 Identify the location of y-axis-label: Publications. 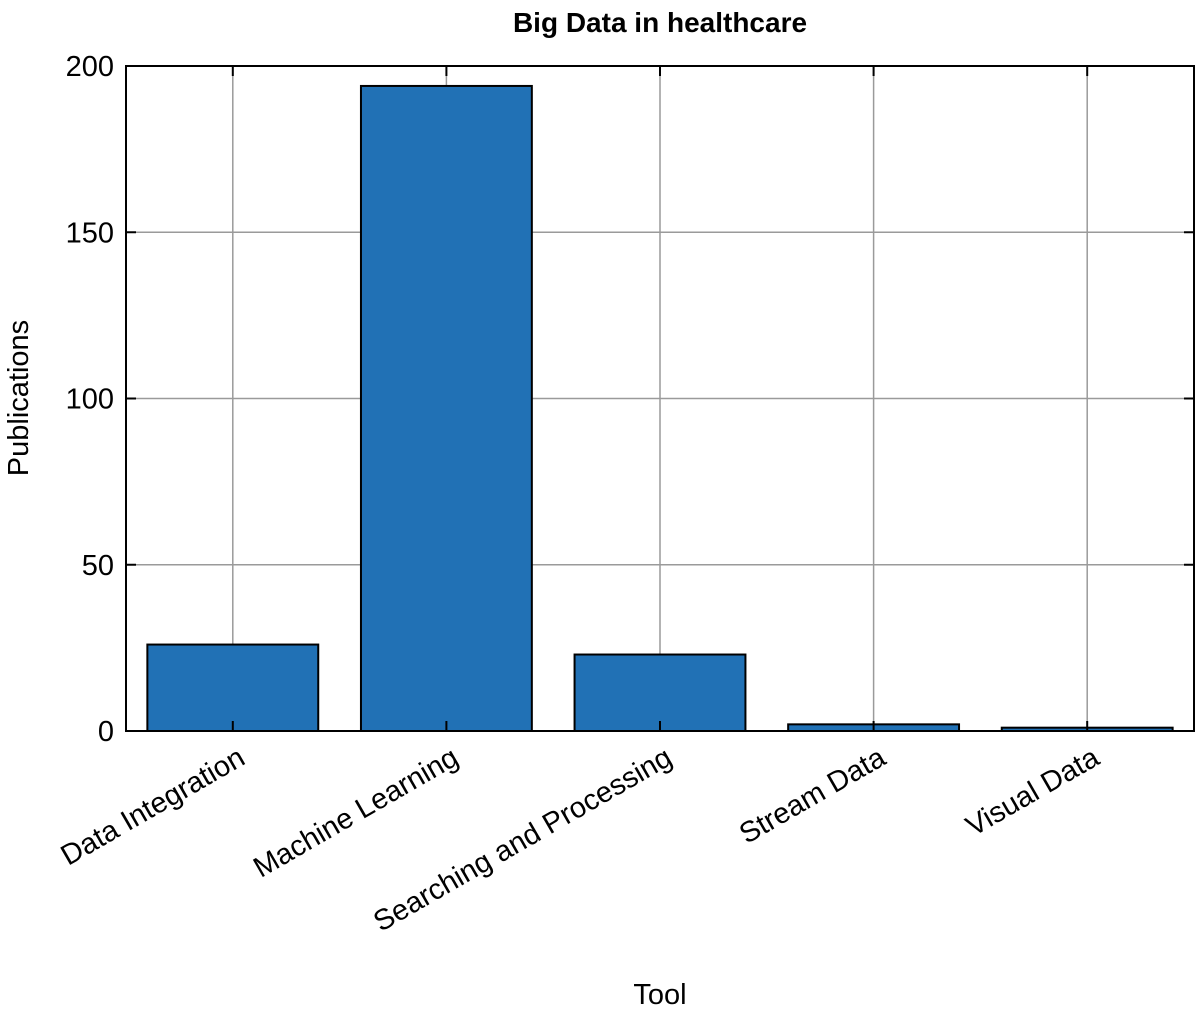
(19, 398).